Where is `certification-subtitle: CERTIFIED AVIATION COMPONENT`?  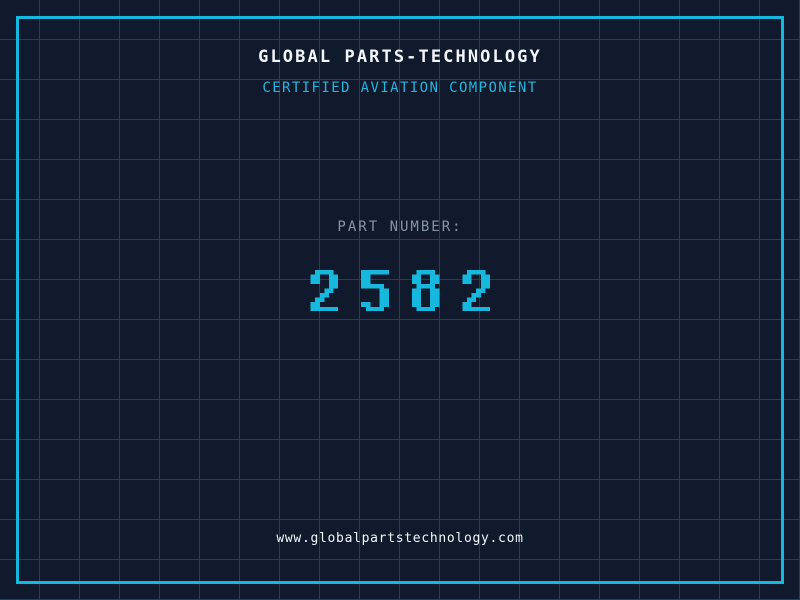 certification-subtitle: CERTIFIED AVIATION COMPONENT is located at coordinates (400, 88).